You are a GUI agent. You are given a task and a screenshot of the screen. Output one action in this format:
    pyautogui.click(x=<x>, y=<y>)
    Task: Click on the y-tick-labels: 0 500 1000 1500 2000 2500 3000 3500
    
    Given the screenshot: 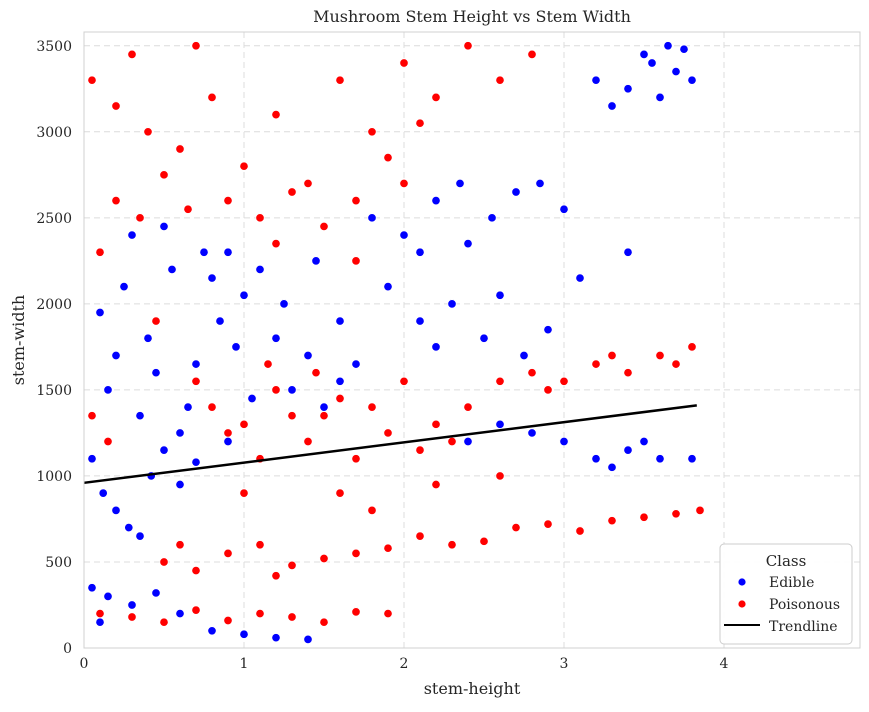 What is the action you would take?
    pyautogui.click(x=54, y=348)
    